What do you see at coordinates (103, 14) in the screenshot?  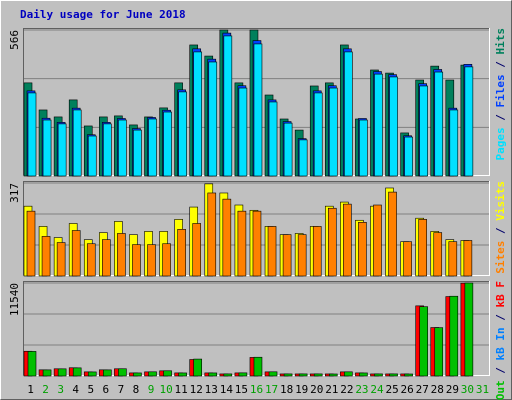 I see `chart-title: Daily usage for June 2018` at bounding box center [103, 14].